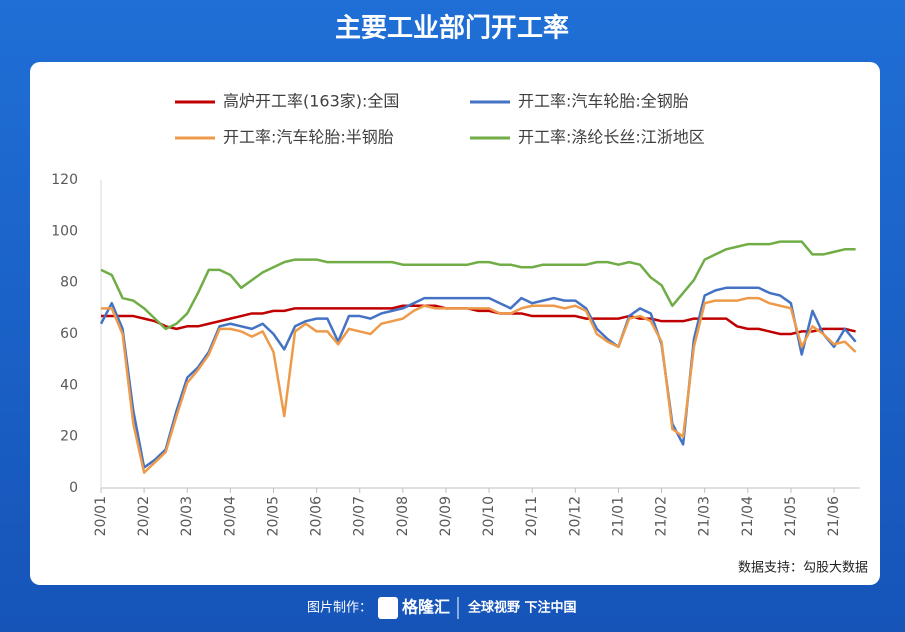 The width and height of the screenshot is (905, 632). Describe the element at coordinates (187, 516) in the screenshot. I see `x-tick-label: 20/03` at that location.